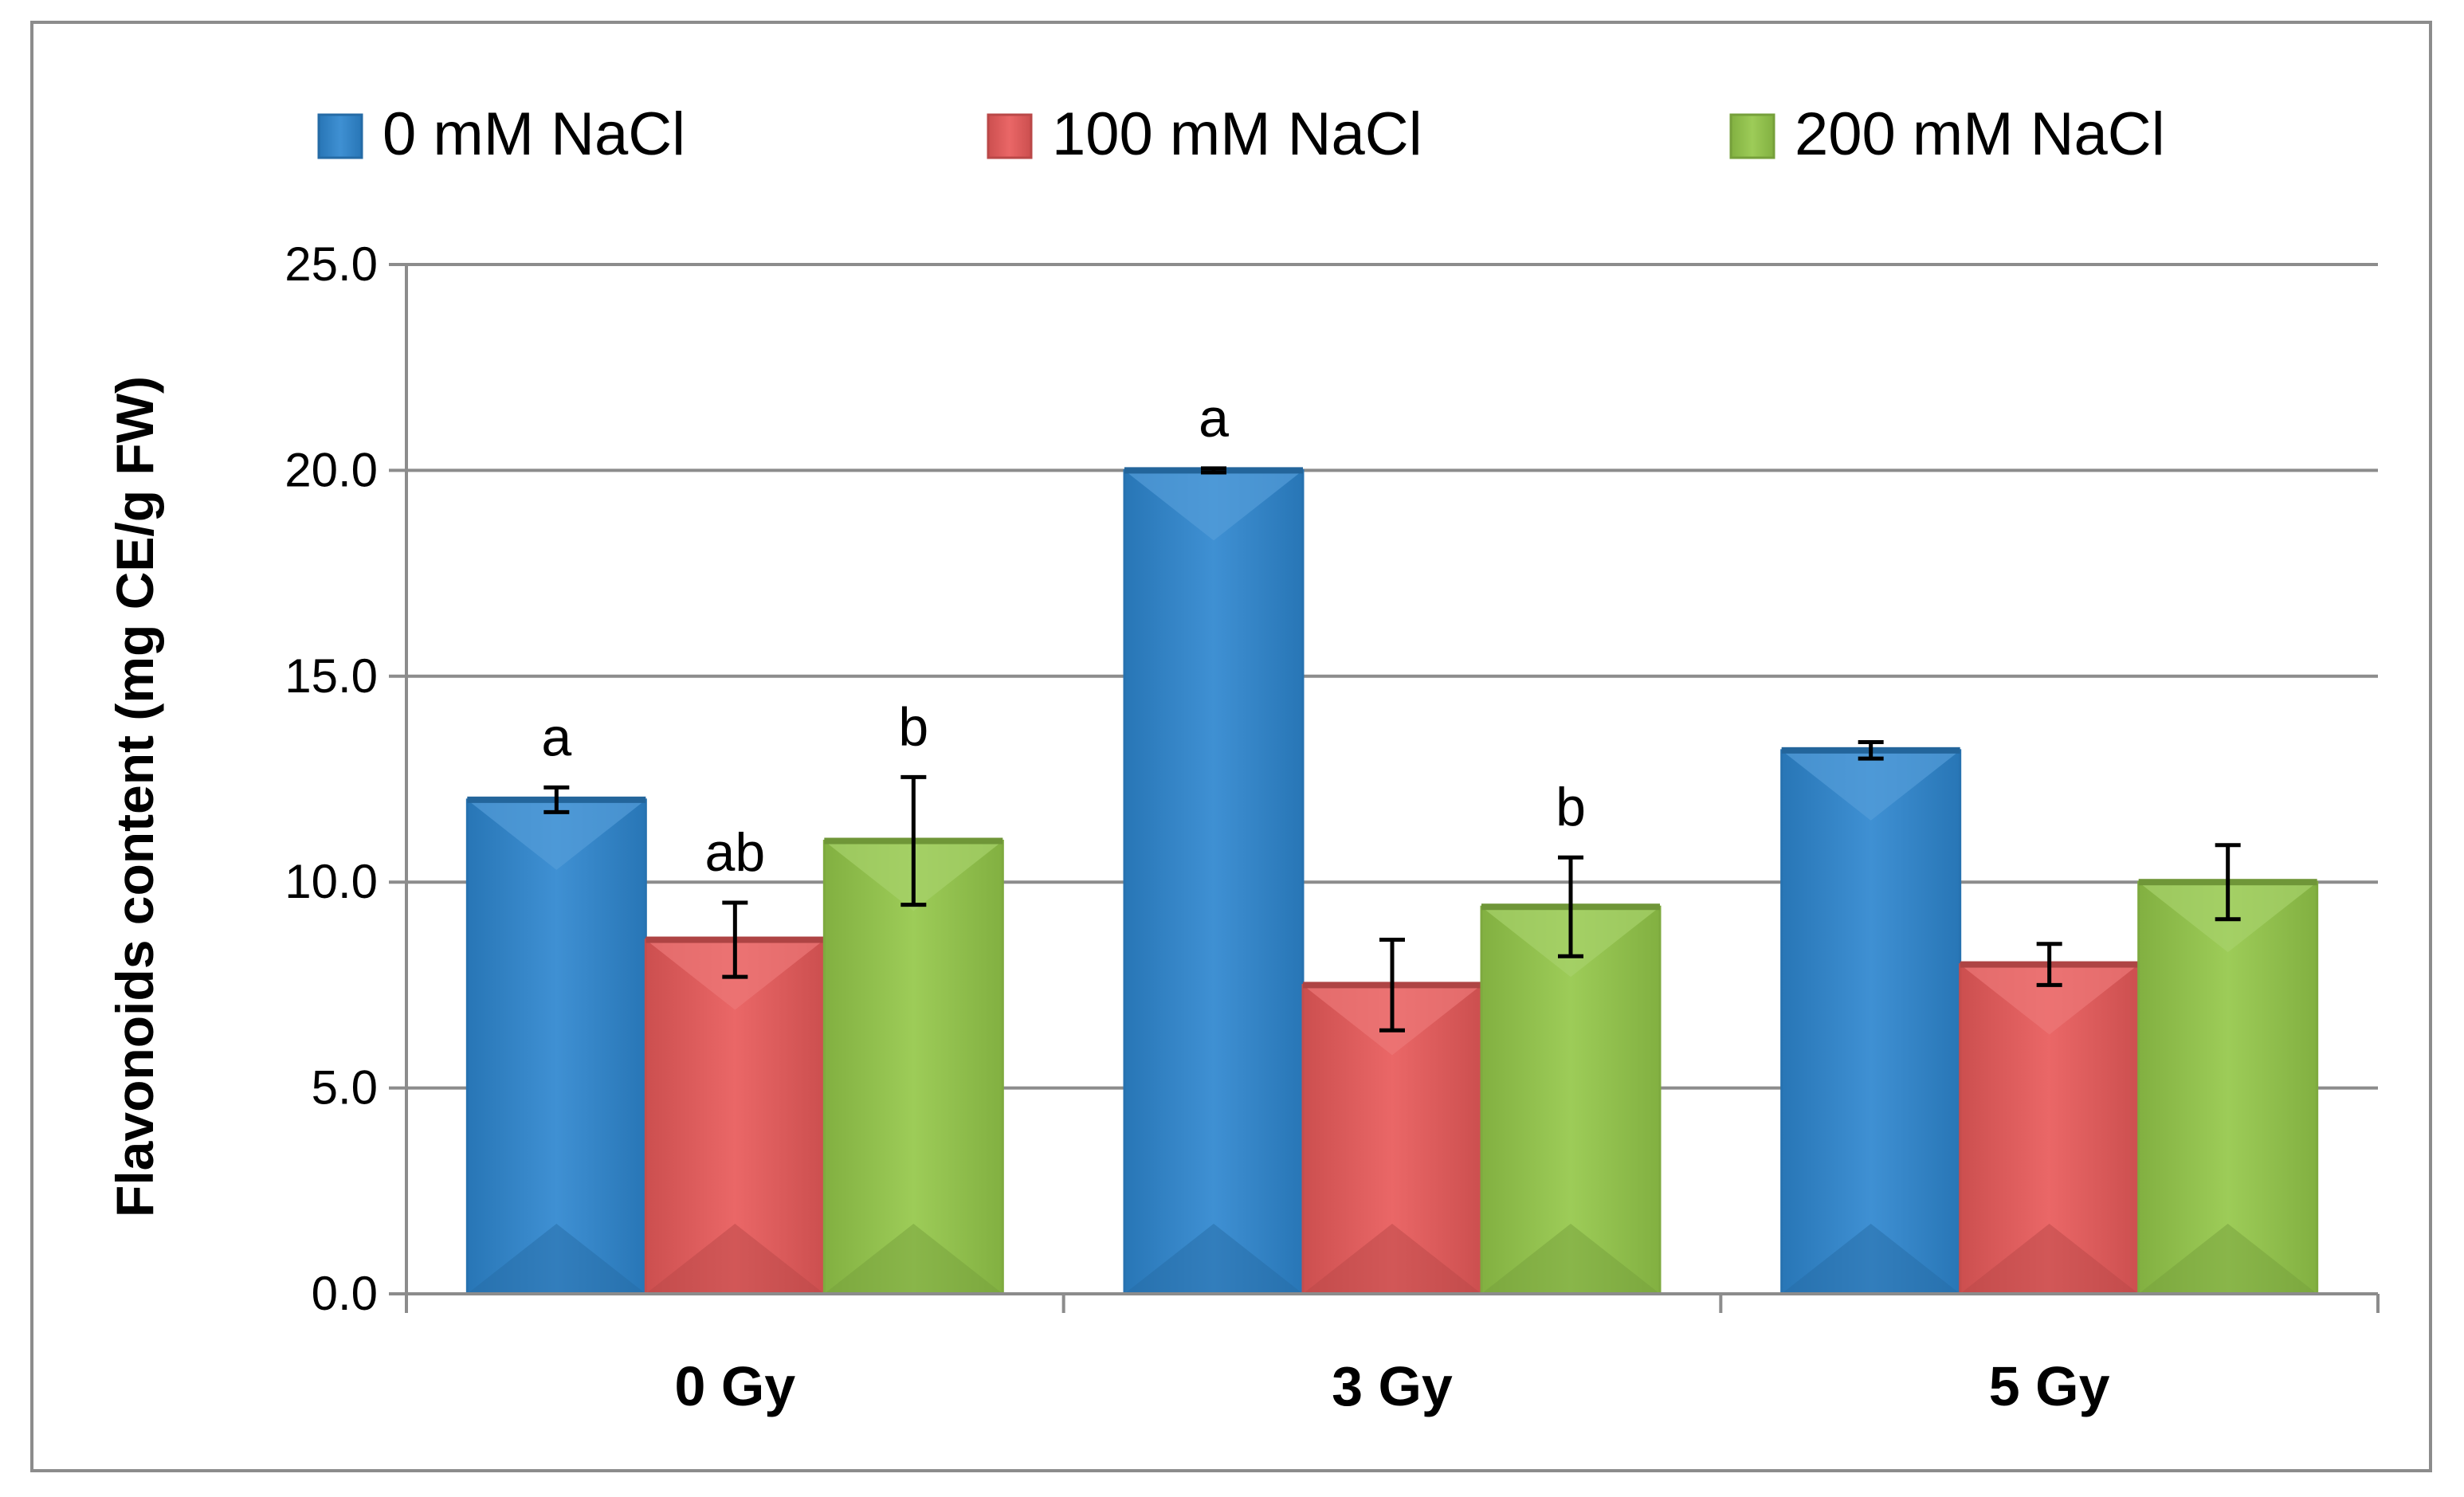  What do you see at coordinates (331, 676) in the screenshot?
I see `y-tick-label: 15.0` at bounding box center [331, 676].